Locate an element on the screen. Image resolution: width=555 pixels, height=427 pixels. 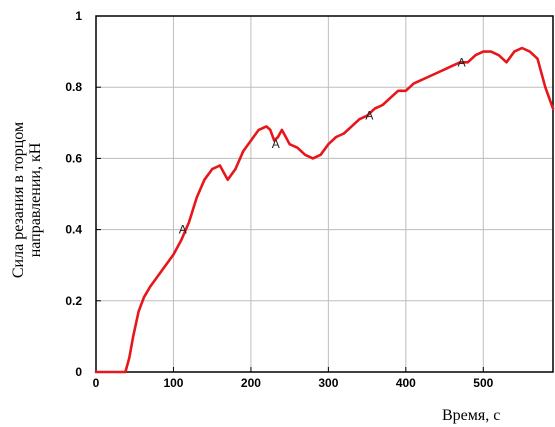
x-tick-label-2: 200 is located at coordinates (251, 383).